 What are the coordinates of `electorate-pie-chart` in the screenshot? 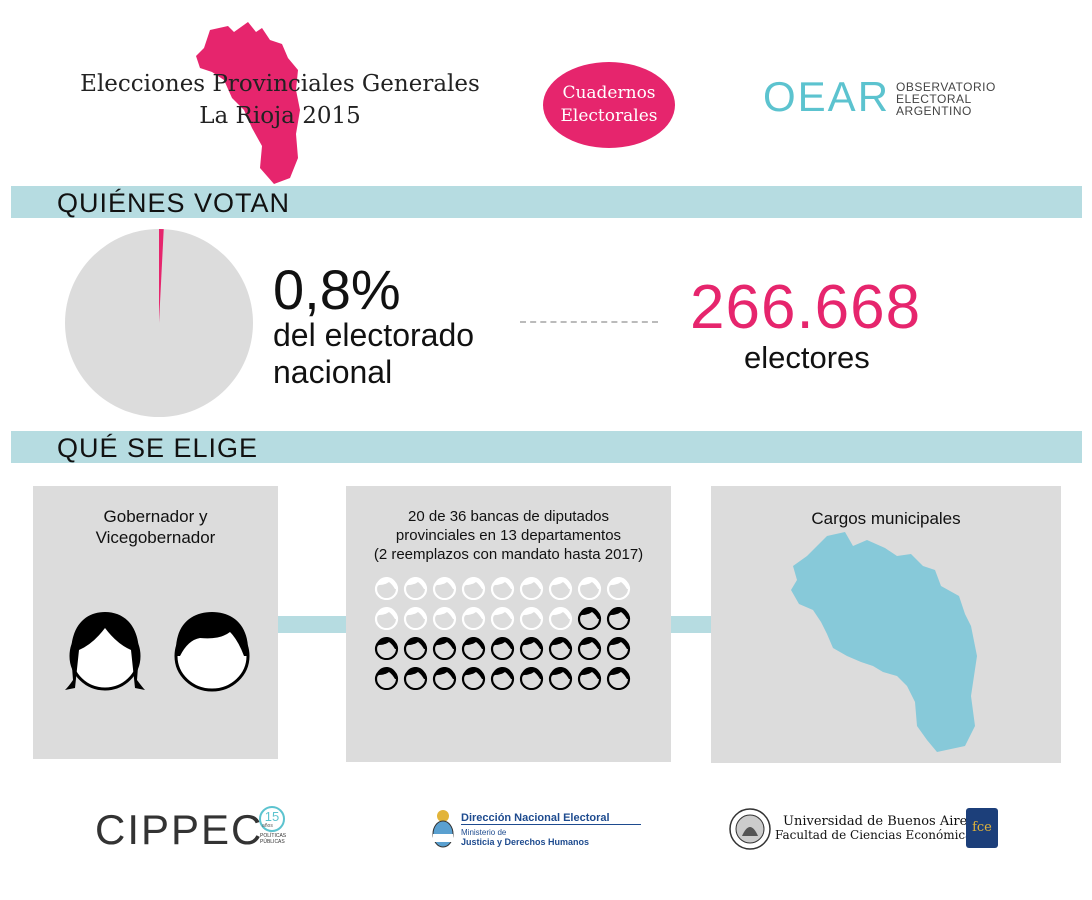 It's located at (159, 323).